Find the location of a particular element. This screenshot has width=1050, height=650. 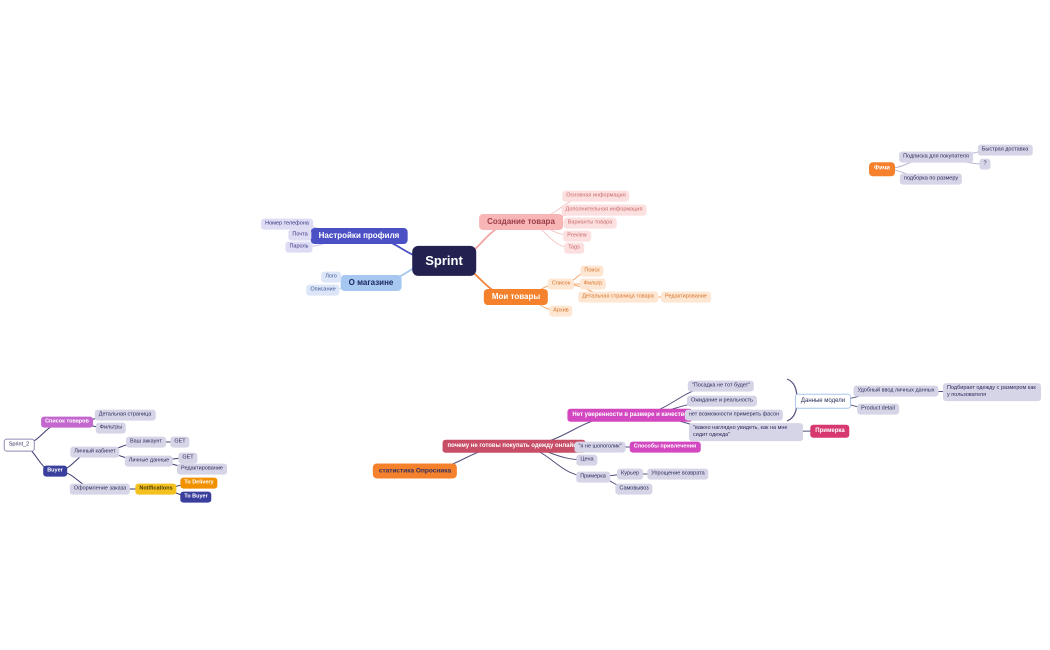

node-easy-return: Упрощение возврата is located at coordinates (678, 474).